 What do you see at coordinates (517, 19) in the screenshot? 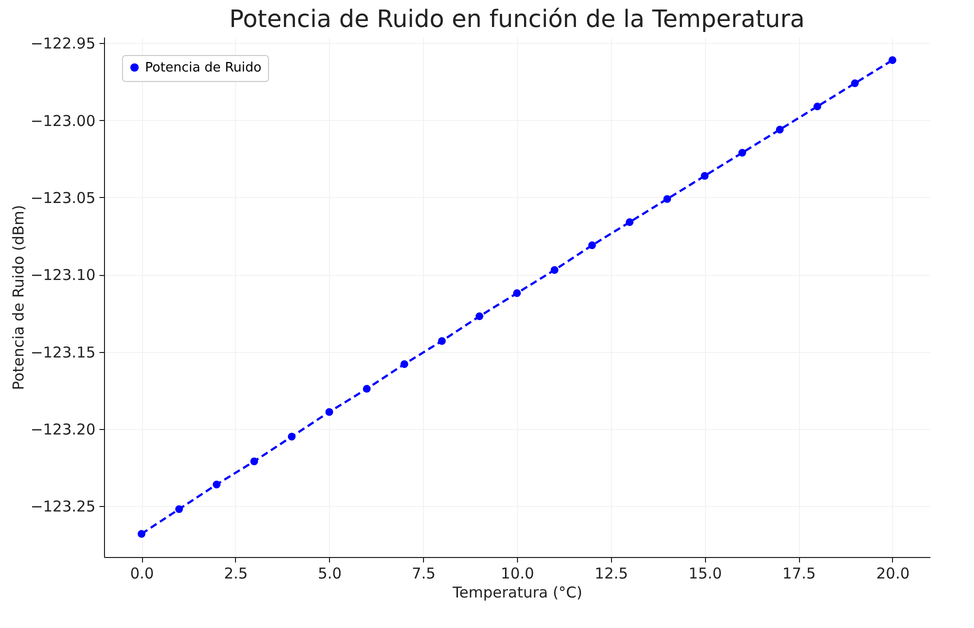
I see `chart-title: Potencia de Ruido en función de la Temperatura` at bounding box center [517, 19].